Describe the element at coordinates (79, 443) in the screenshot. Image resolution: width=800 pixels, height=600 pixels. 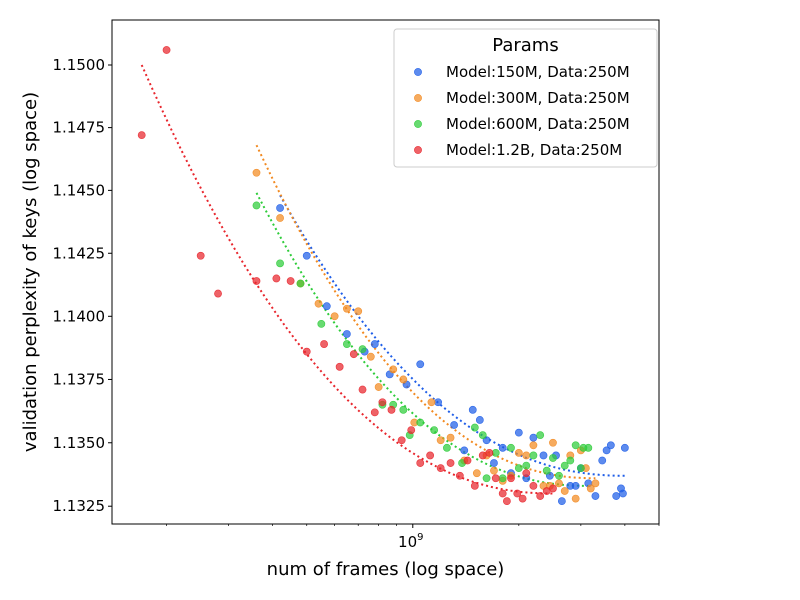
I see `y-tick-label: 1.1350` at that location.